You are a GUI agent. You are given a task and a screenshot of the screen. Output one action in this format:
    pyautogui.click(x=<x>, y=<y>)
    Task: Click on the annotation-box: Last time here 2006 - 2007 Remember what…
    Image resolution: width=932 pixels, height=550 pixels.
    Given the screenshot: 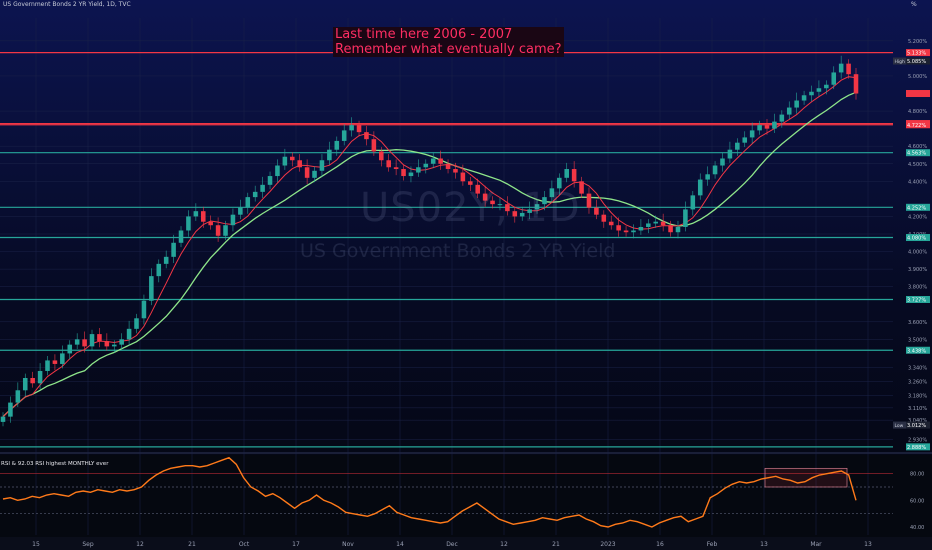 What is the action you would take?
    pyautogui.click(x=448, y=42)
    